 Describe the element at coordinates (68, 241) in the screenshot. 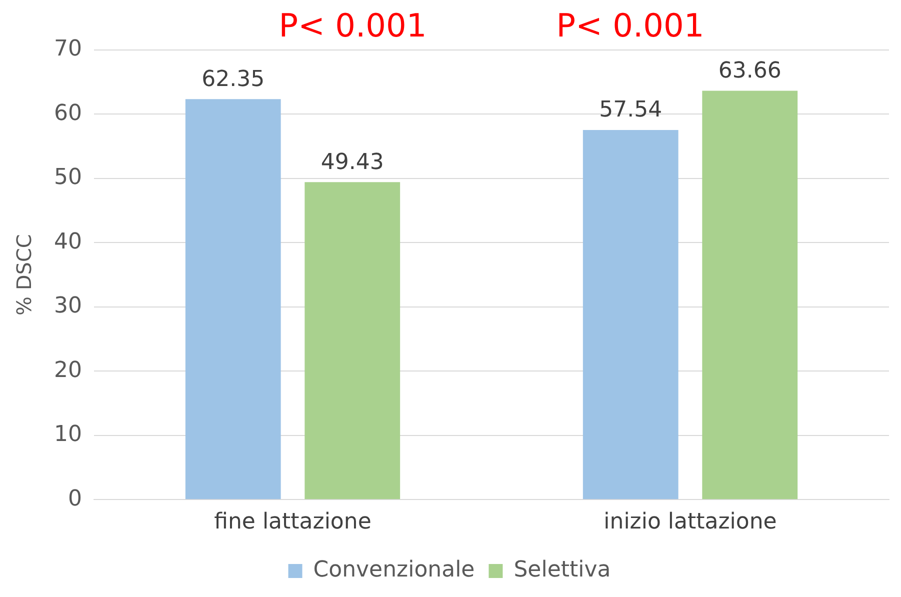

I see `y-tick-label: 40` at that location.